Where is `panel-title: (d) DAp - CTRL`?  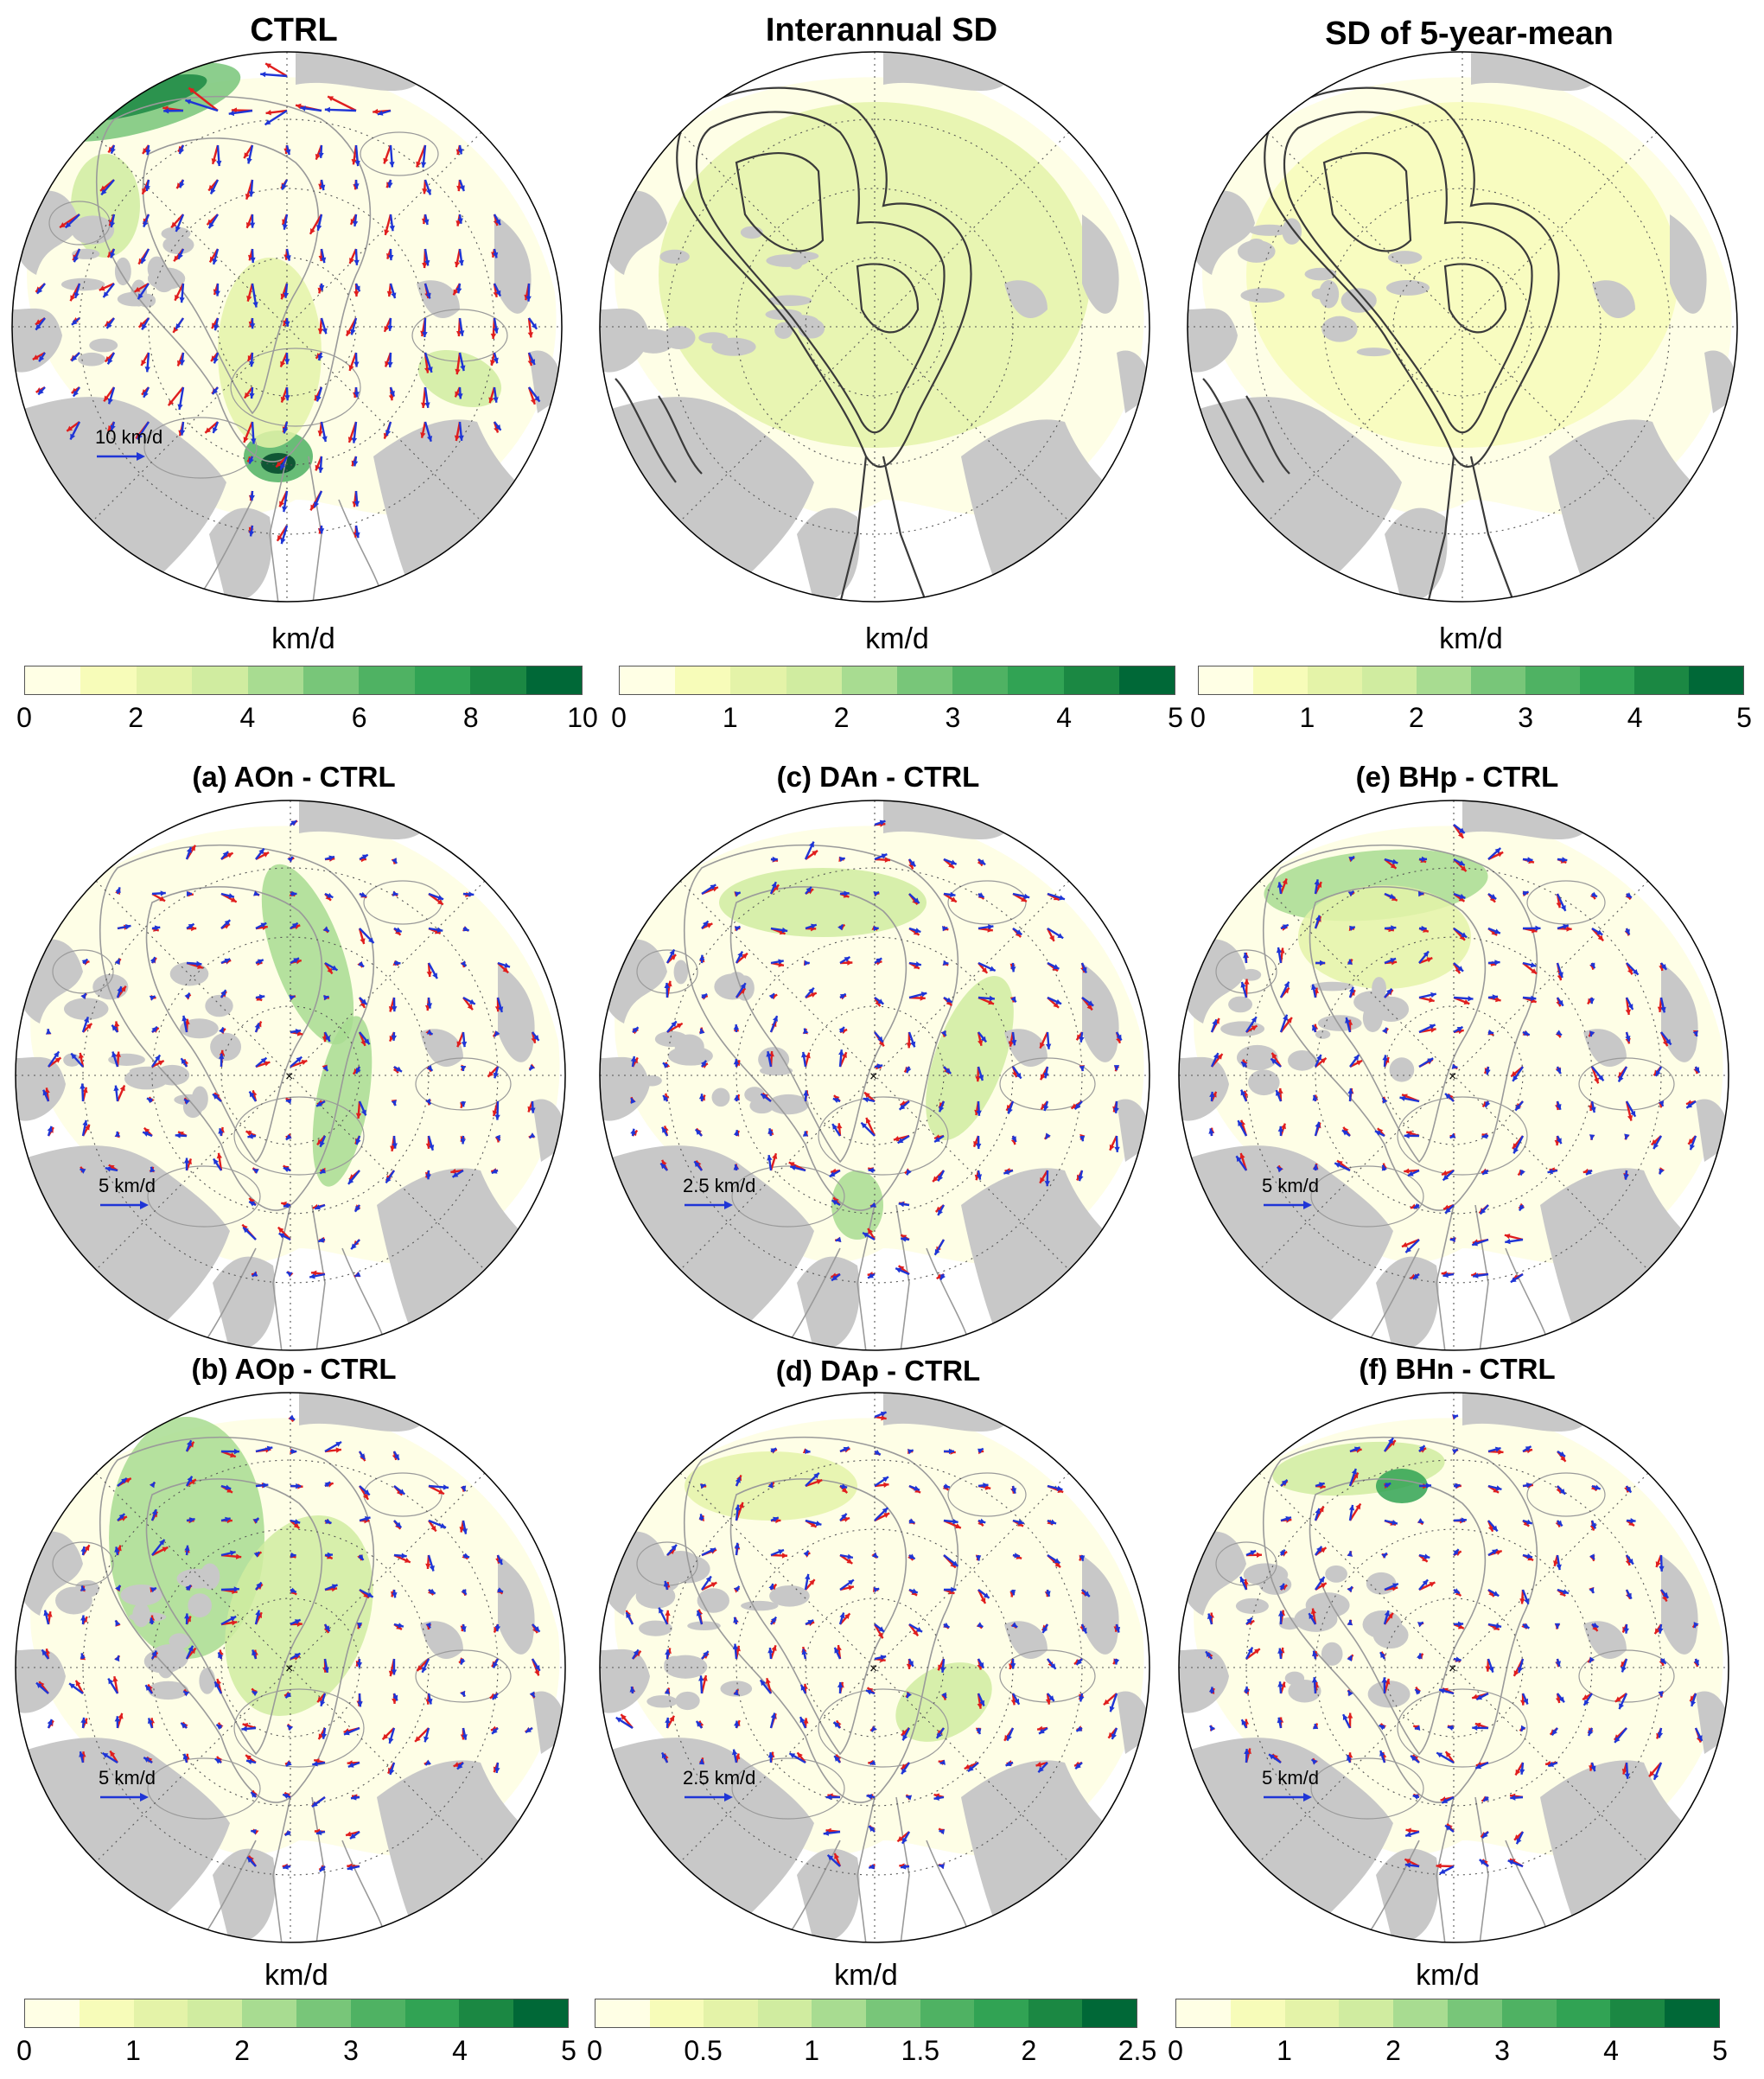 panel-title: (d) DAp - CTRL is located at coordinates (878, 1371).